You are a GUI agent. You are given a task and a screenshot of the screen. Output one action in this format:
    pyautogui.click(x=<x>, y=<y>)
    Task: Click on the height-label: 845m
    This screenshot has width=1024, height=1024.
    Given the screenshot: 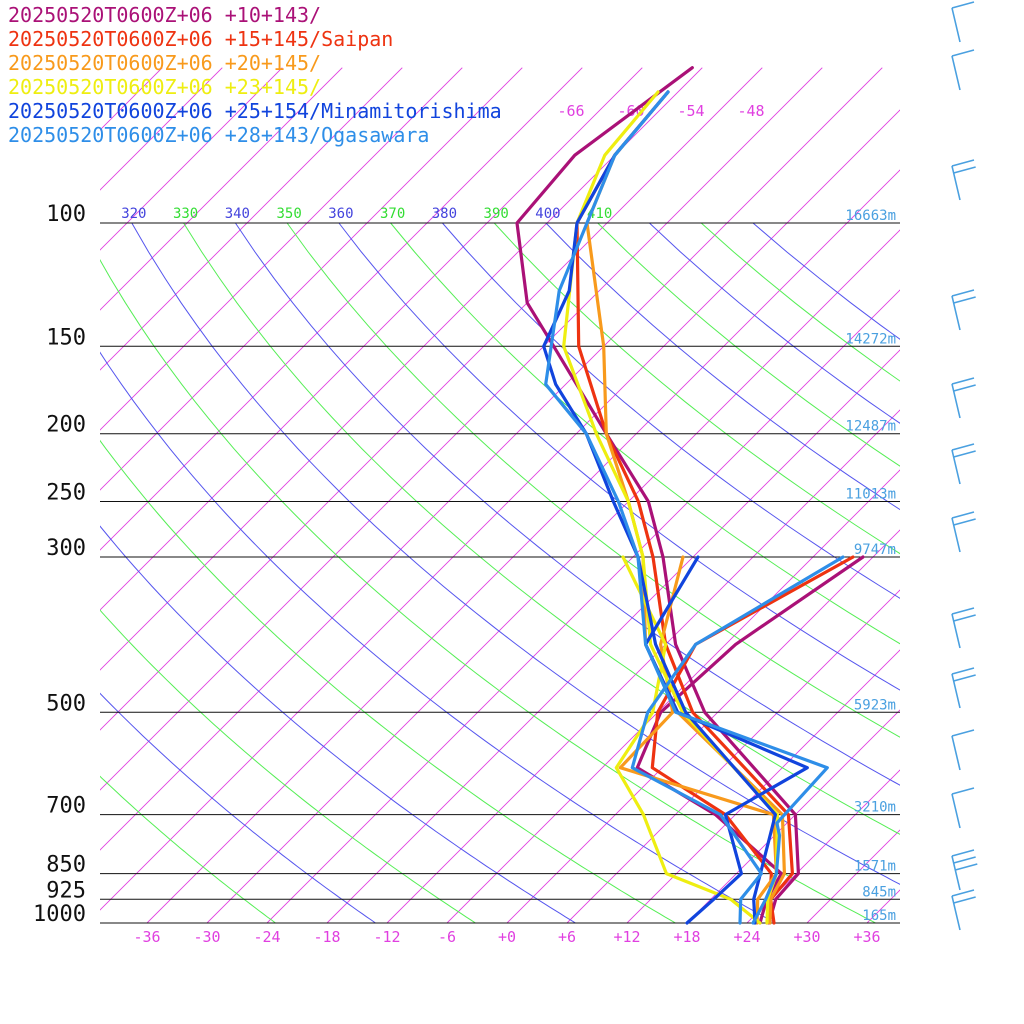 What is the action you would take?
    pyautogui.click(x=879, y=892)
    